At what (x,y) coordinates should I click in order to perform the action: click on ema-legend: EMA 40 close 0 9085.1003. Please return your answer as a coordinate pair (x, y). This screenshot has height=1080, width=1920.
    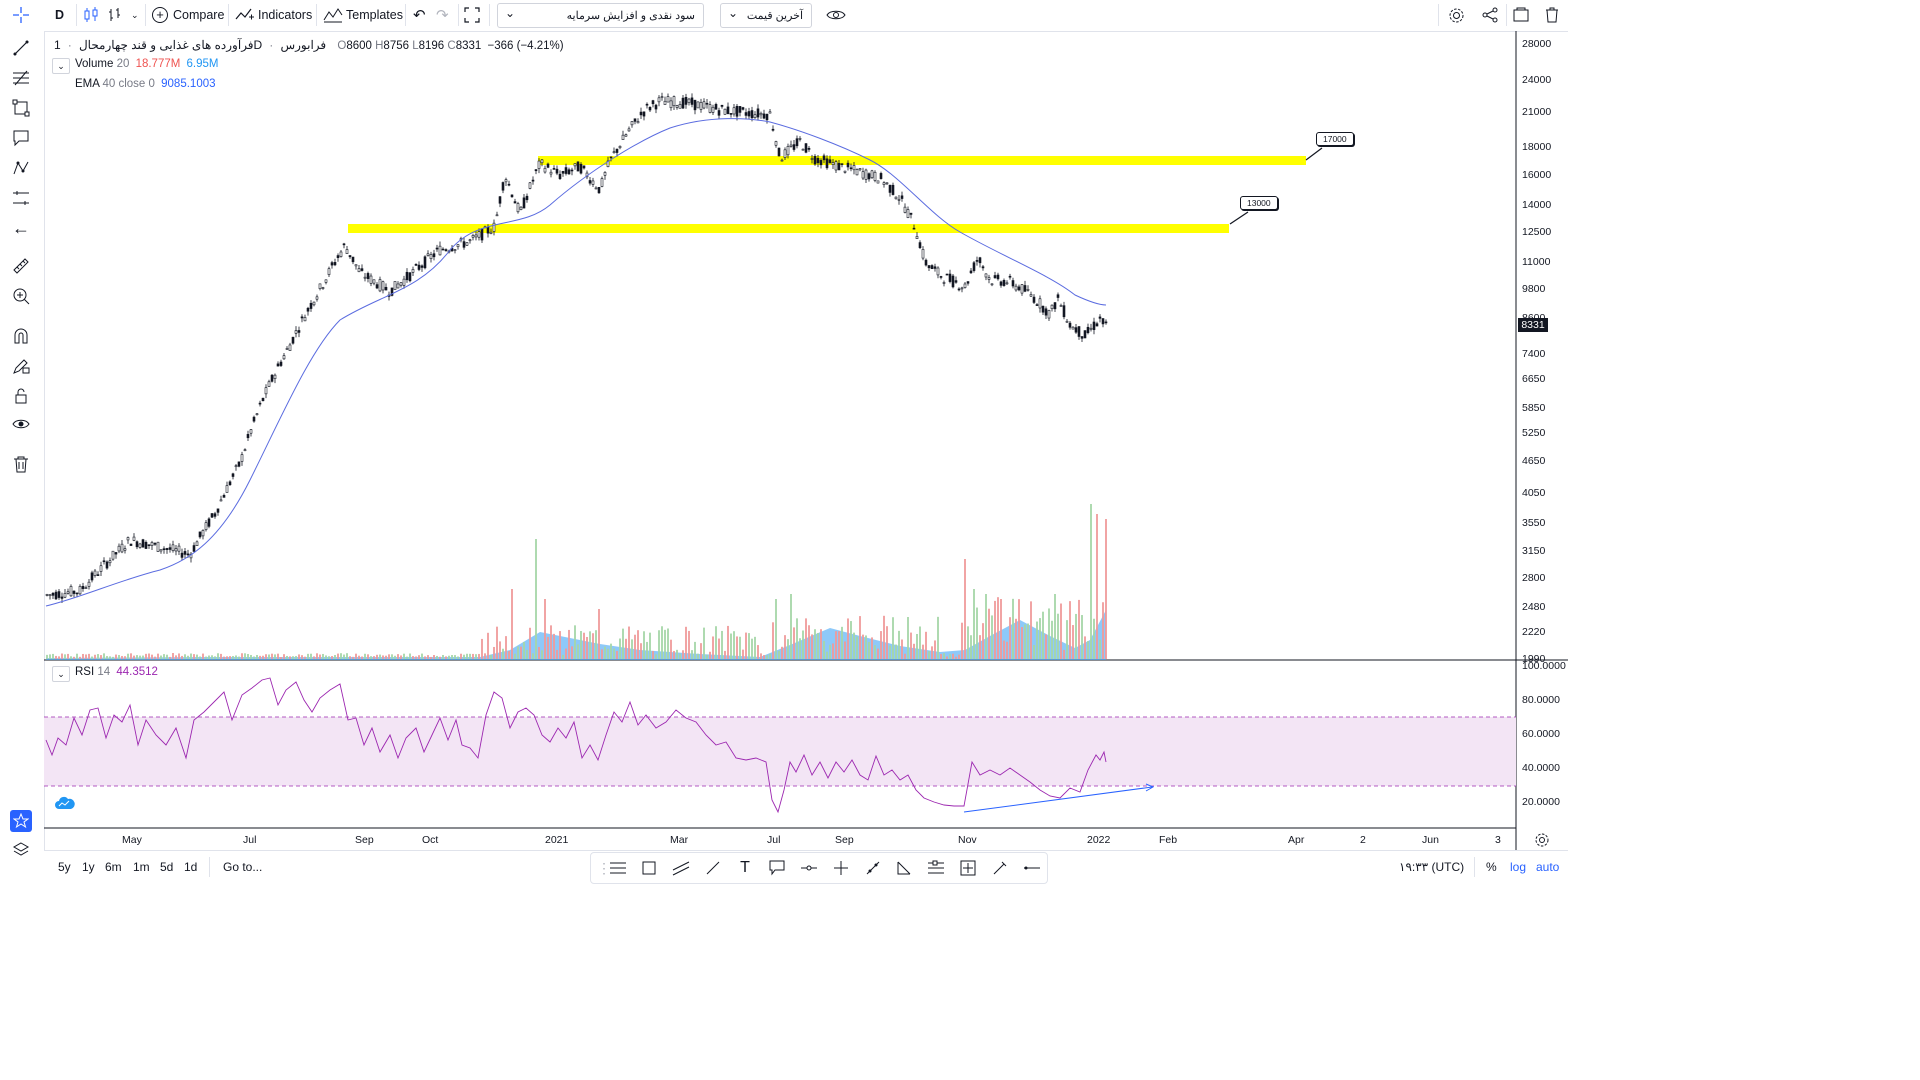
    Looking at the image, I should click on (145, 84).